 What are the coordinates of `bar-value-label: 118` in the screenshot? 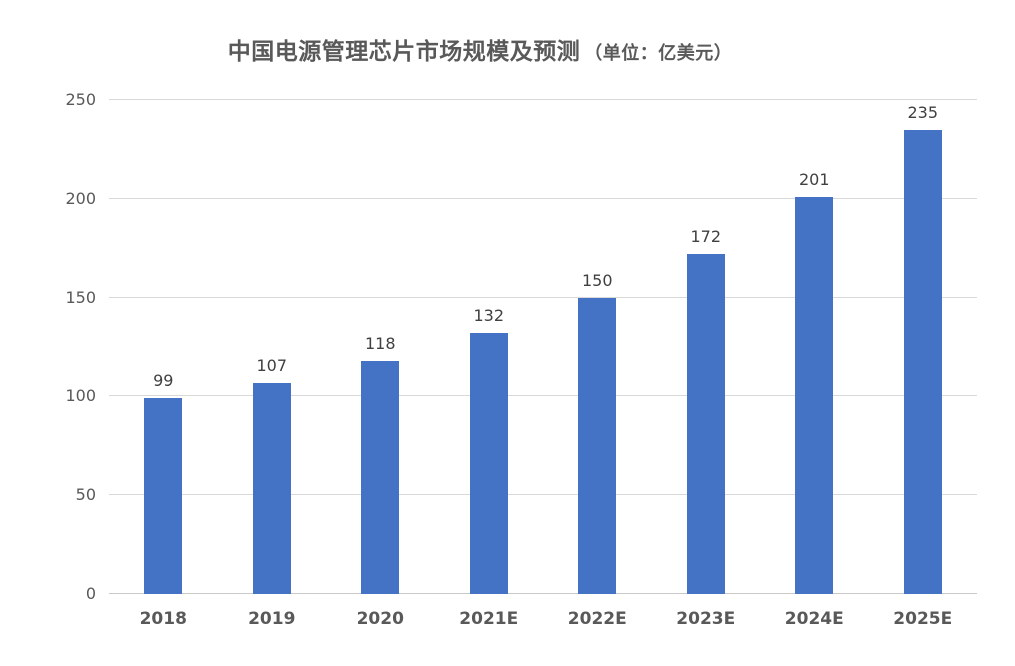 It's located at (380, 343).